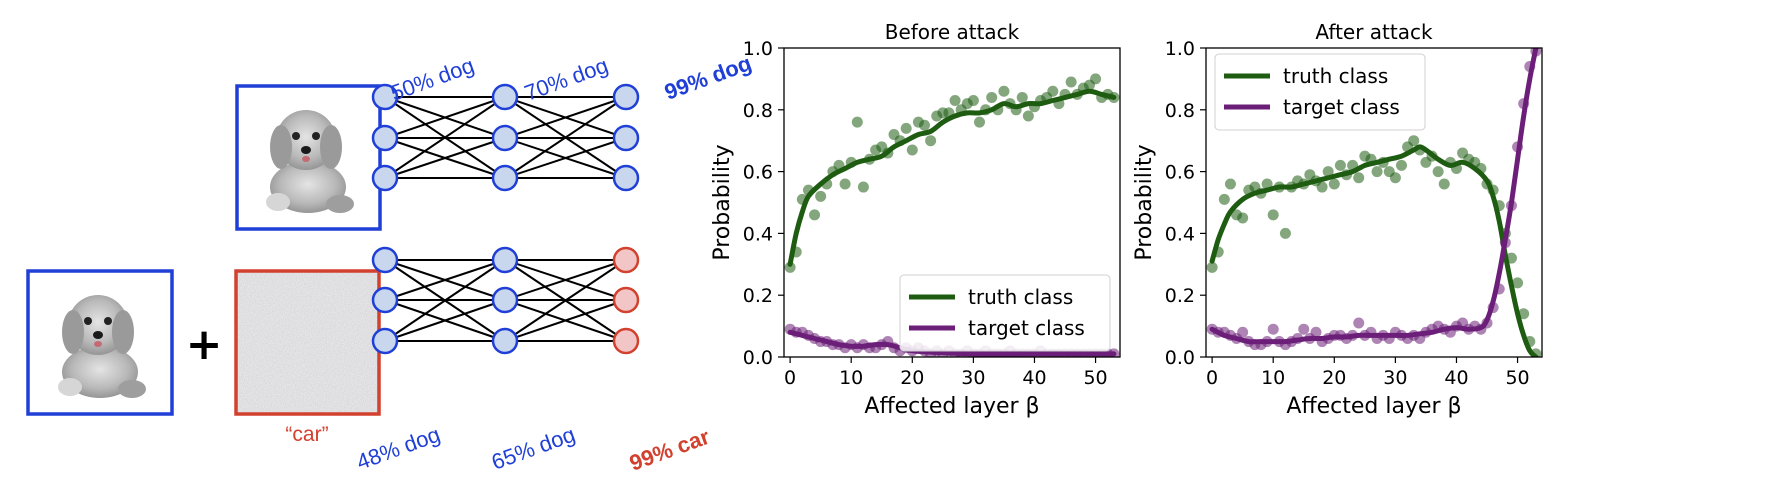  I want to click on bottom-label-layer2: 65% dog, so click(533, 447).